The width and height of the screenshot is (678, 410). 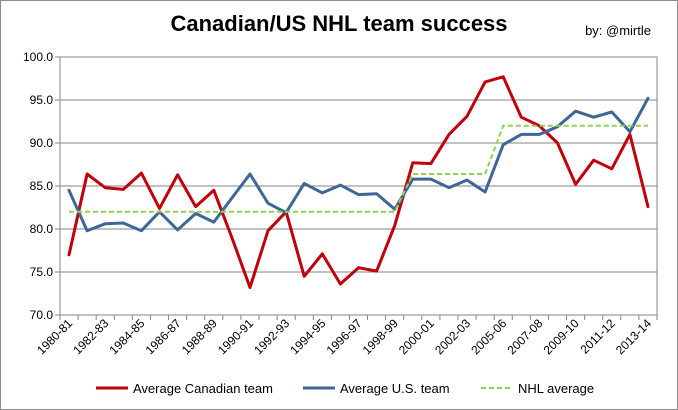 What do you see at coordinates (307, 336) in the screenshot?
I see `x-tick-label: 1994-95` at bounding box center [307, 336].